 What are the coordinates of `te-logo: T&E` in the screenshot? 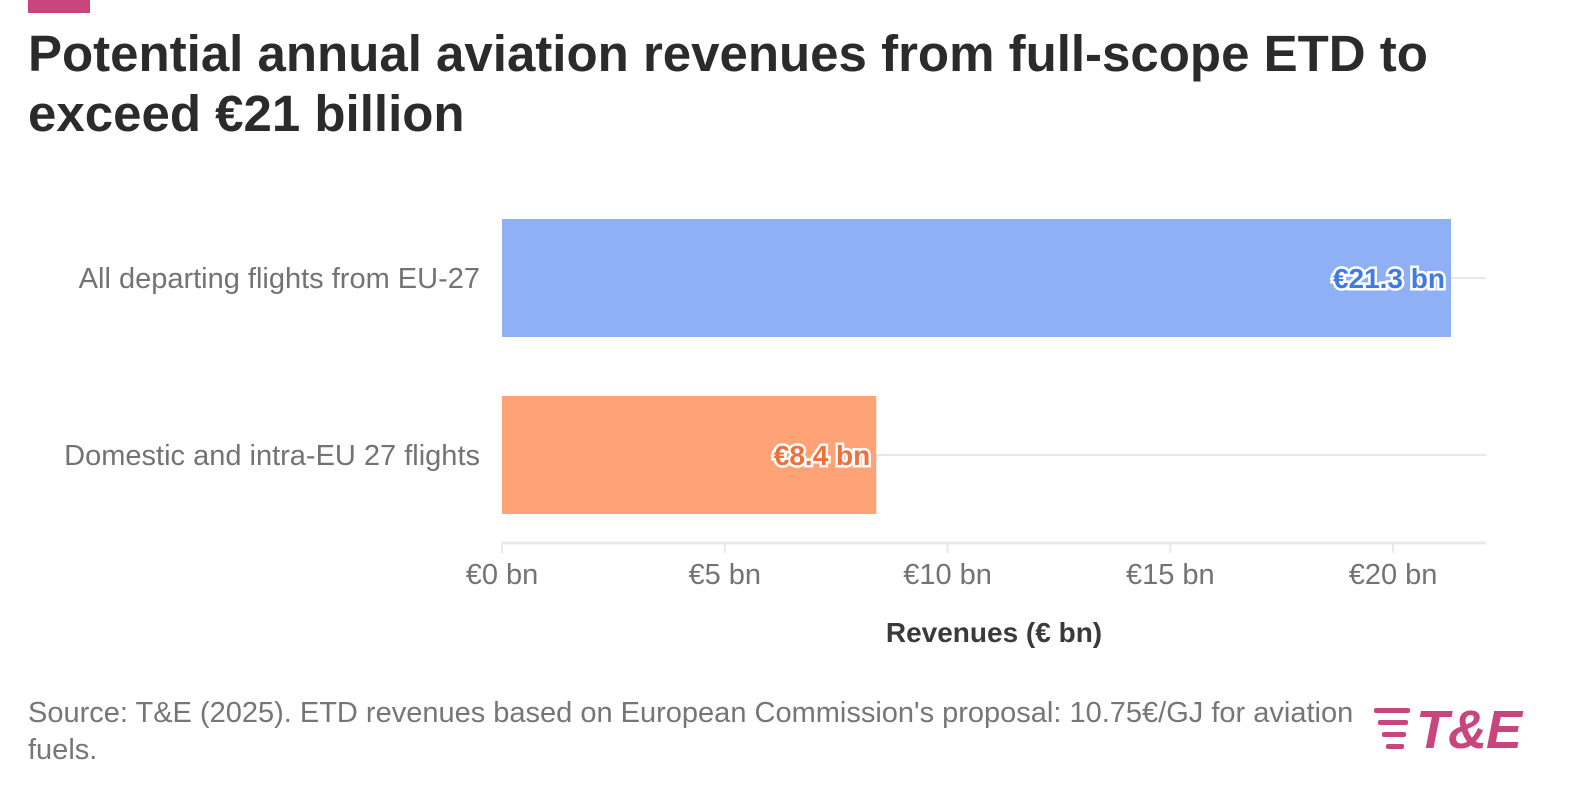 It's located at (1458, 730).